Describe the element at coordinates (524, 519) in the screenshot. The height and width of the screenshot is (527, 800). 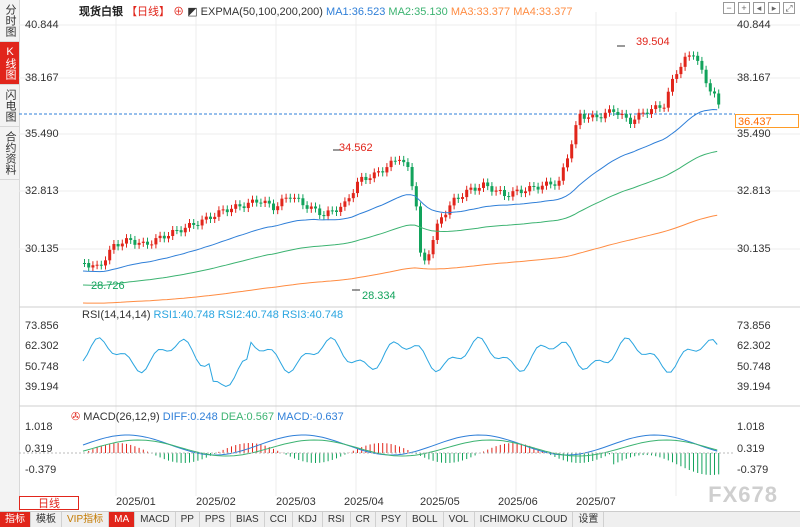
I see `tab-ichimoku-cloud: ICHIMOKU CLOUD` at that location.